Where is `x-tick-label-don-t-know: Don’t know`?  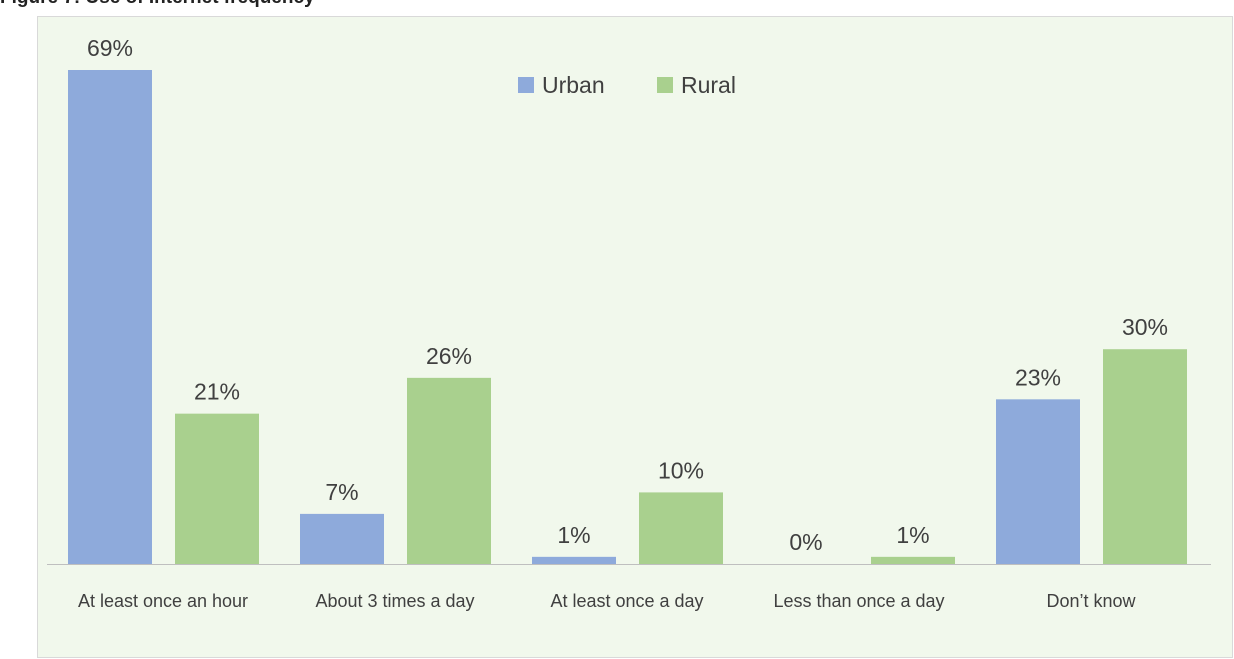
x-tick-label-don-t-know: Don’t know is located at coordinates (1091, 601).